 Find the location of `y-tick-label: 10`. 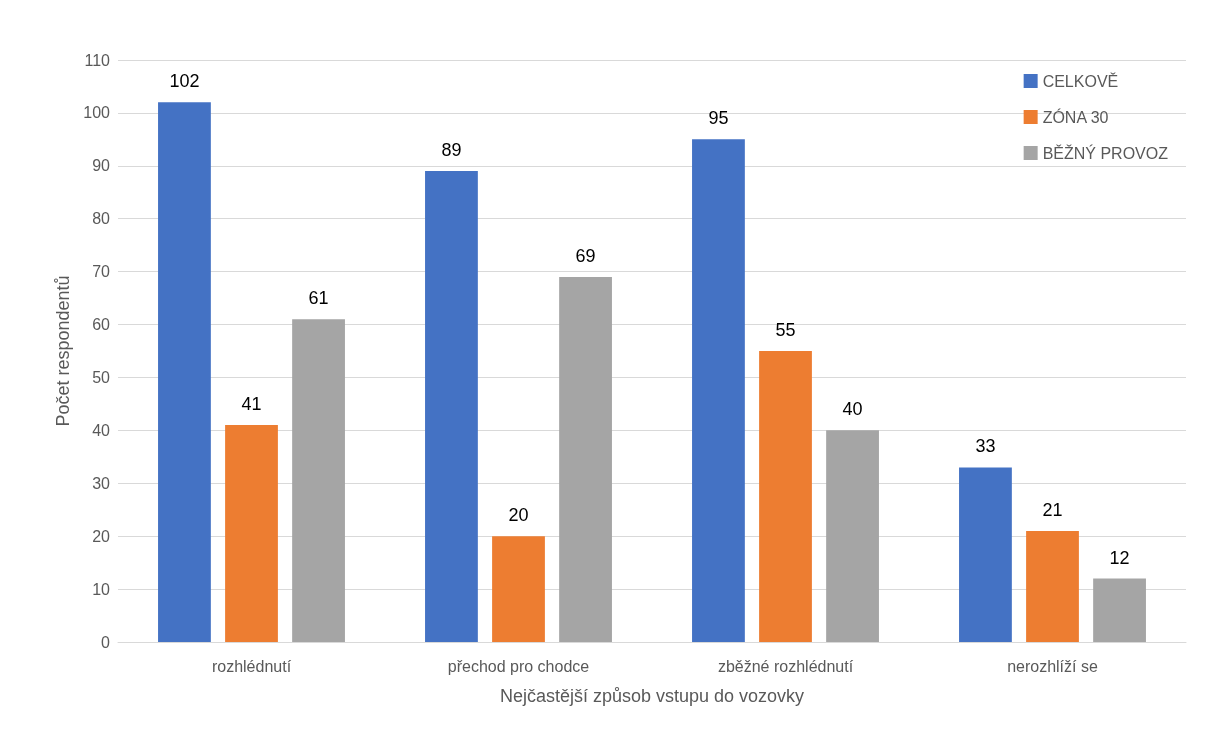

y-tick-label: 10 is located at coordinates (101, 589).